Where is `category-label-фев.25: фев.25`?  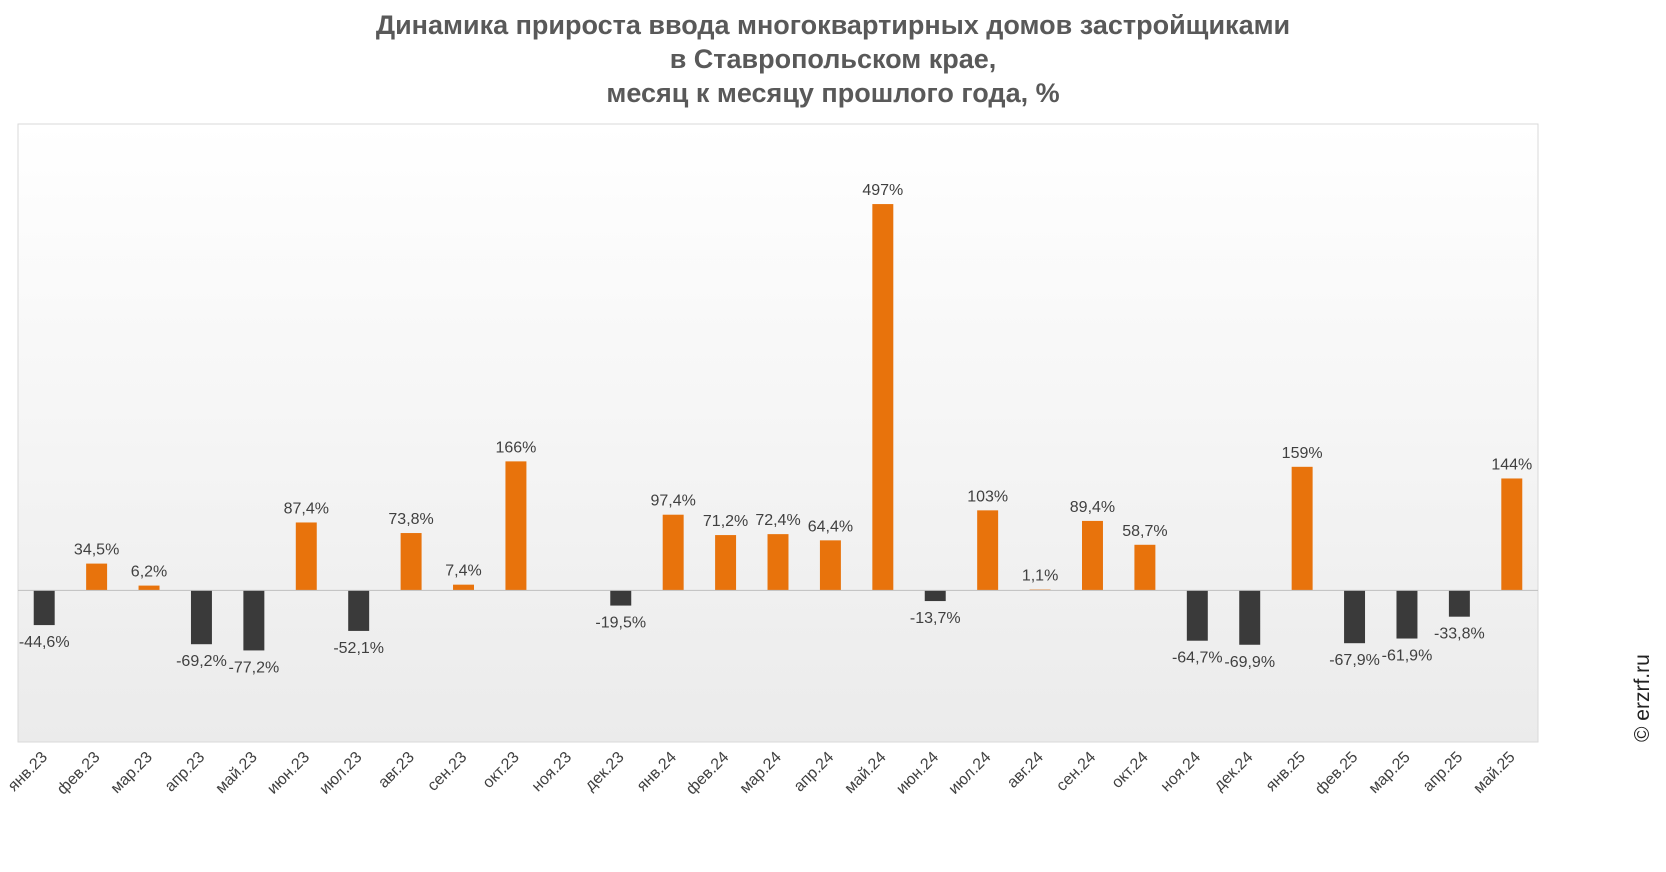 category-label-фев.25: фев.25 is located at coordinates (1336, 773).